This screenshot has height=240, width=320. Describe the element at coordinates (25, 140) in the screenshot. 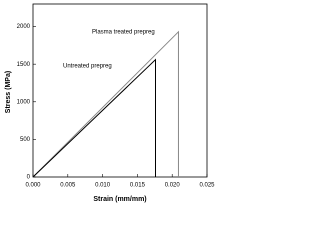

I see `y-tick-label: 500` at that location.